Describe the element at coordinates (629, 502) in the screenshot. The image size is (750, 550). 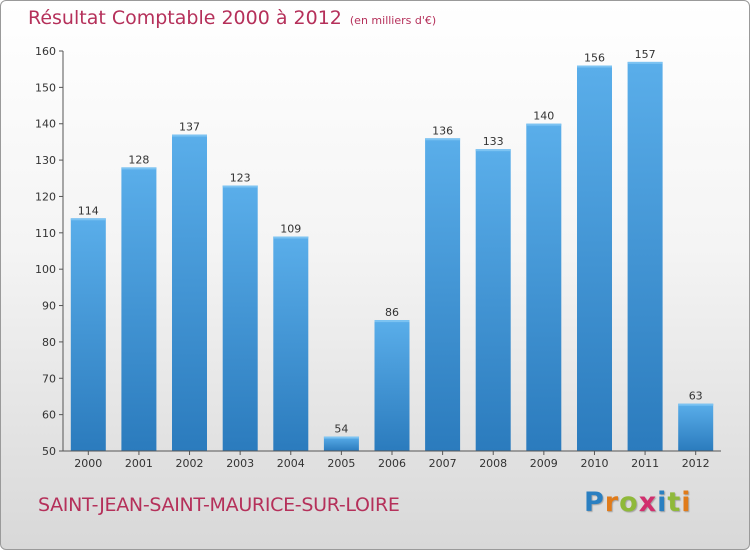
I see `logo-letter: o` at that location.